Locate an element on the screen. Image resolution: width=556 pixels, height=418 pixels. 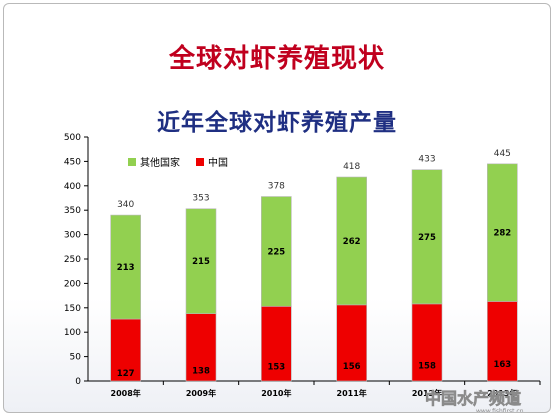
legend-label: 其他国家 is located at coordinates (160, 162).